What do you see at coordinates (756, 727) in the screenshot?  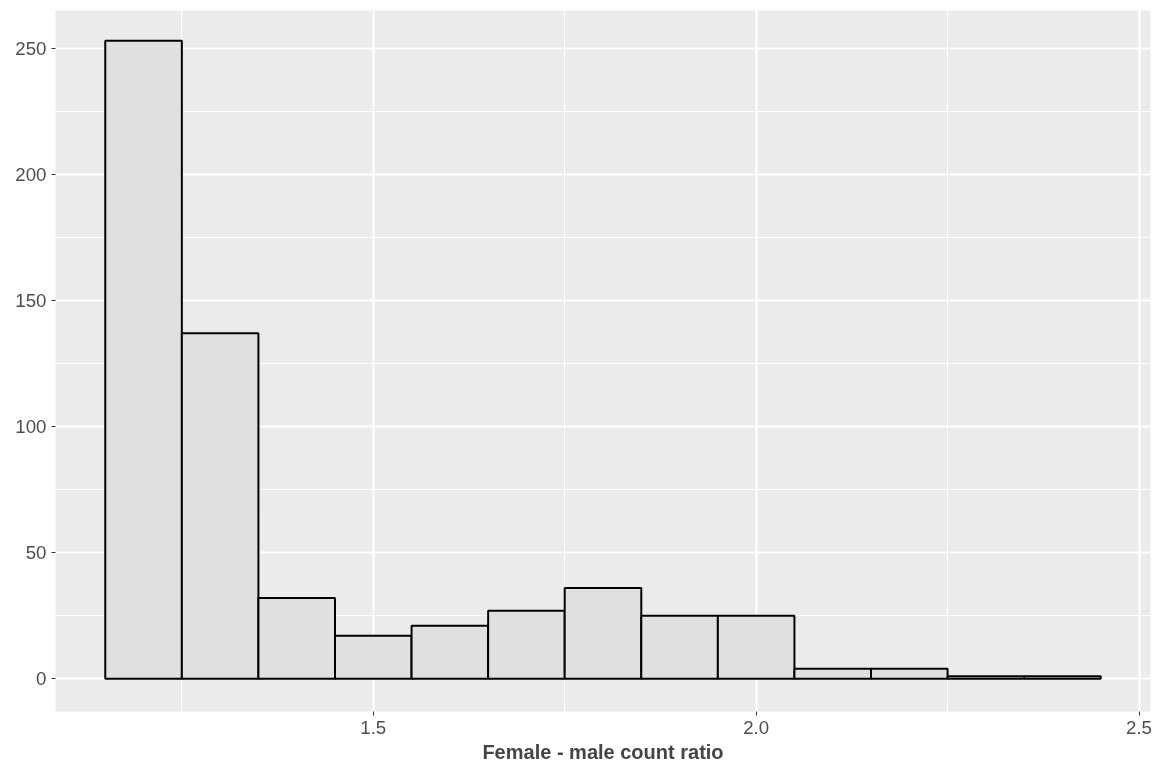 I see `x-tick-label: 2.0` at bounding box center [756, 727].